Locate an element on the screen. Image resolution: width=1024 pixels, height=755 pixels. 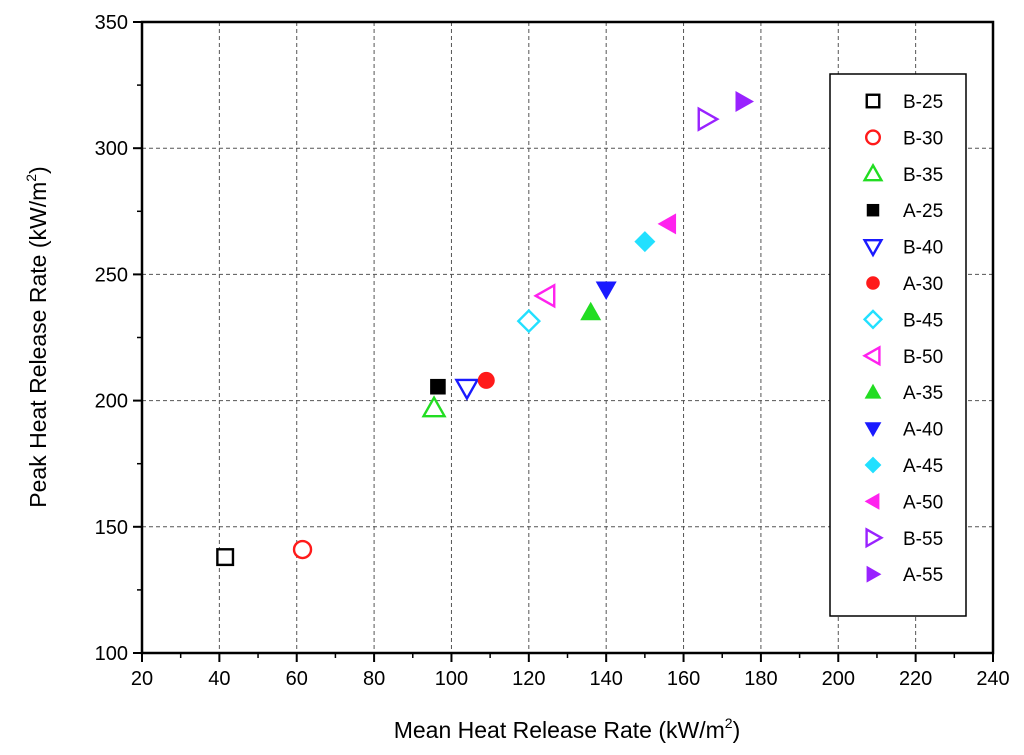
y-tick-label: 150 is located at coordinates (111, 528).